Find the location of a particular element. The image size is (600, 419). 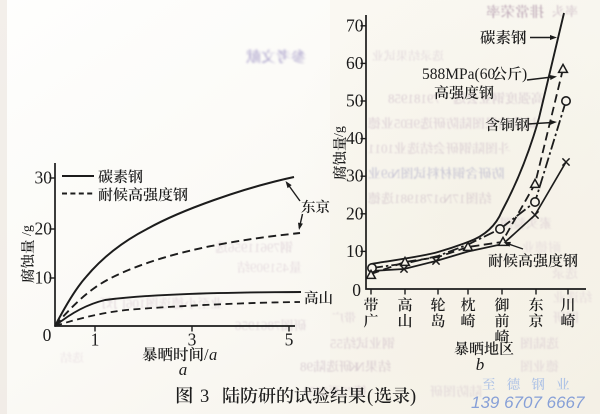

svg-text: 588MPa(60 is located at coordinates (458, 74).